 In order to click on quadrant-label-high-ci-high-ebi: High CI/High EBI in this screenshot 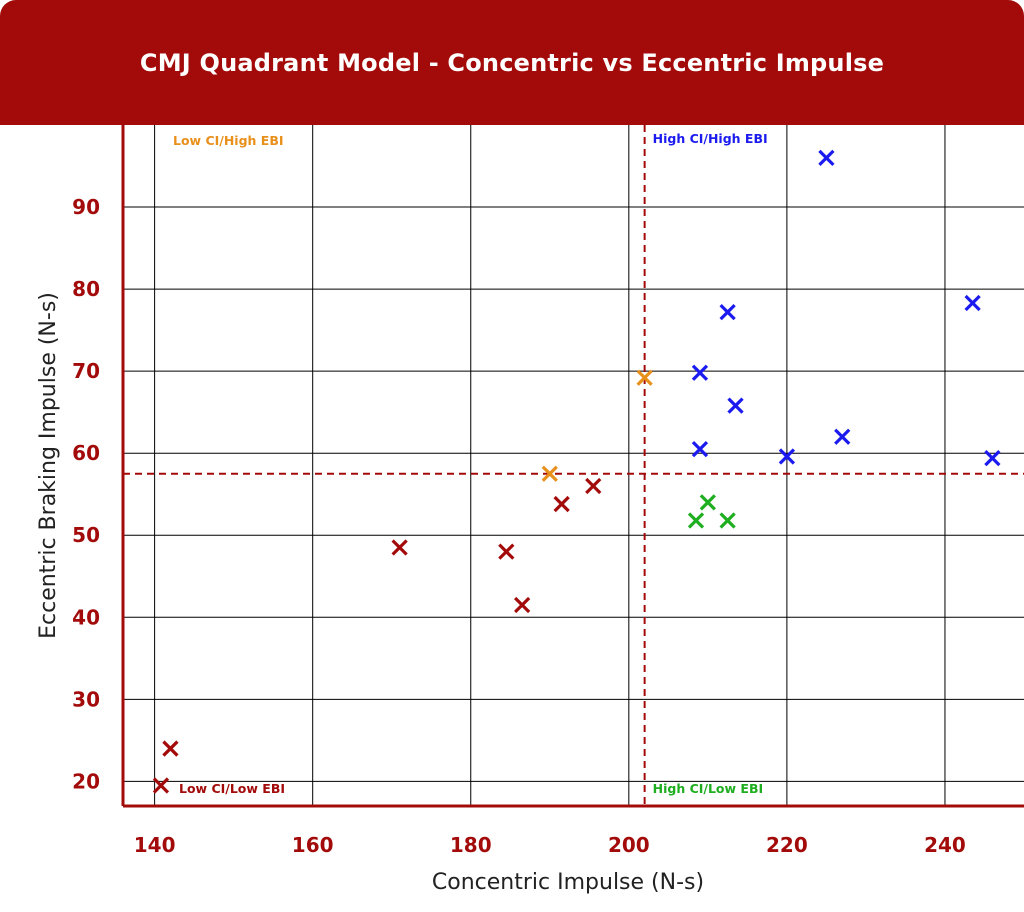, I will do `click(710, 138)`.